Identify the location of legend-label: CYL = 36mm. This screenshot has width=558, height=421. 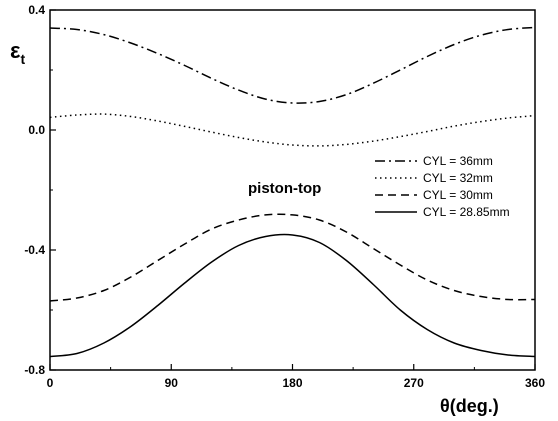
(458, 161).